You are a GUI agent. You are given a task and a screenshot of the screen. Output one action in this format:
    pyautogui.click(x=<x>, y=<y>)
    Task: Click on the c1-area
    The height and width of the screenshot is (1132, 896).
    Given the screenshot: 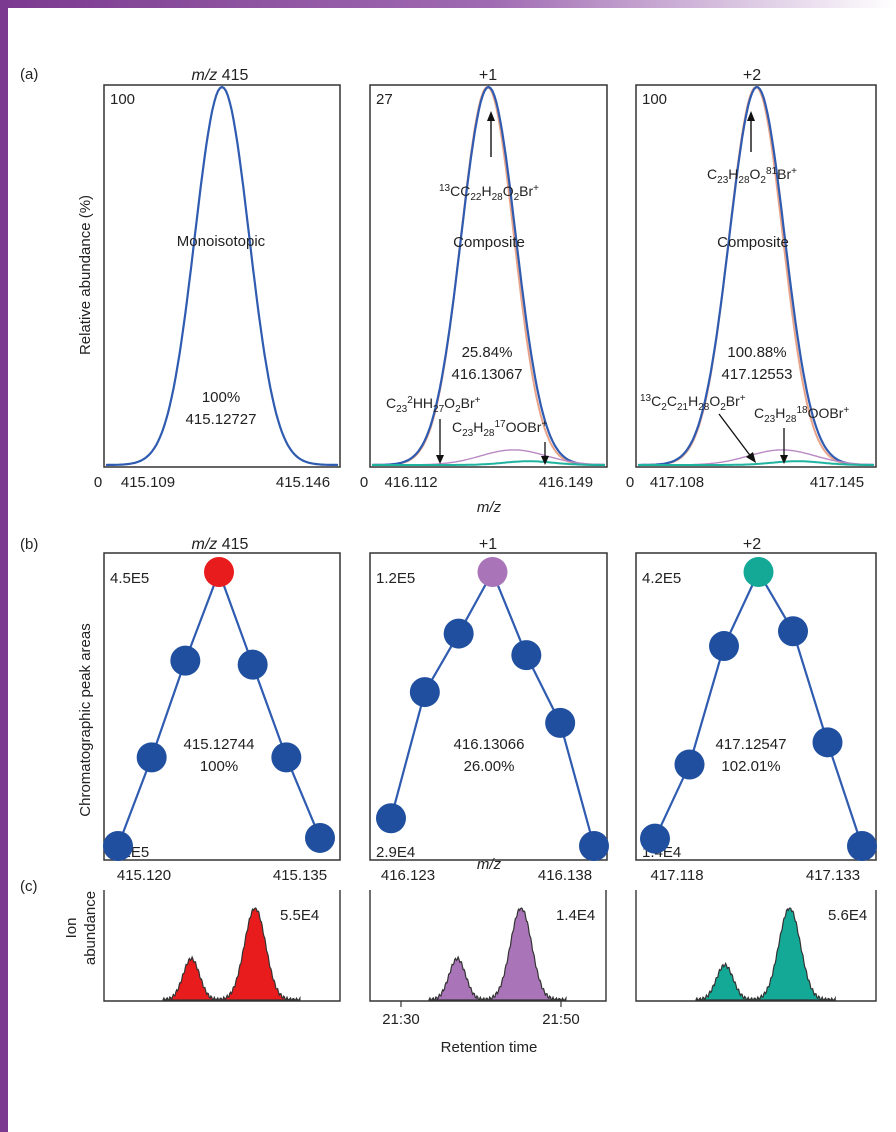 What is the action you would take?
    pyautogui.click(x=231, y=954)
    